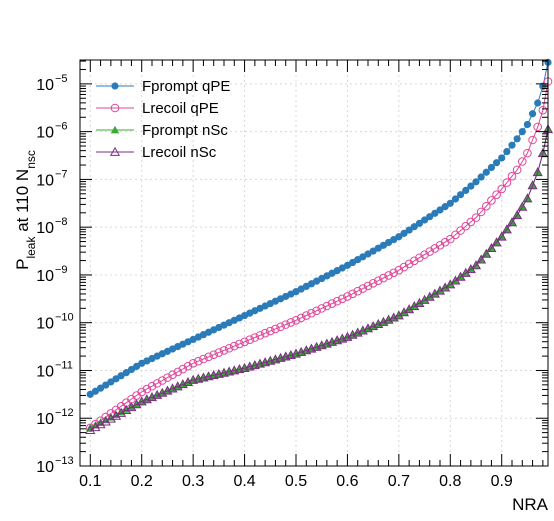 This screenshot has height=521, width=554. I want to click on x-tick-label: 0.3, so click(193, 481).